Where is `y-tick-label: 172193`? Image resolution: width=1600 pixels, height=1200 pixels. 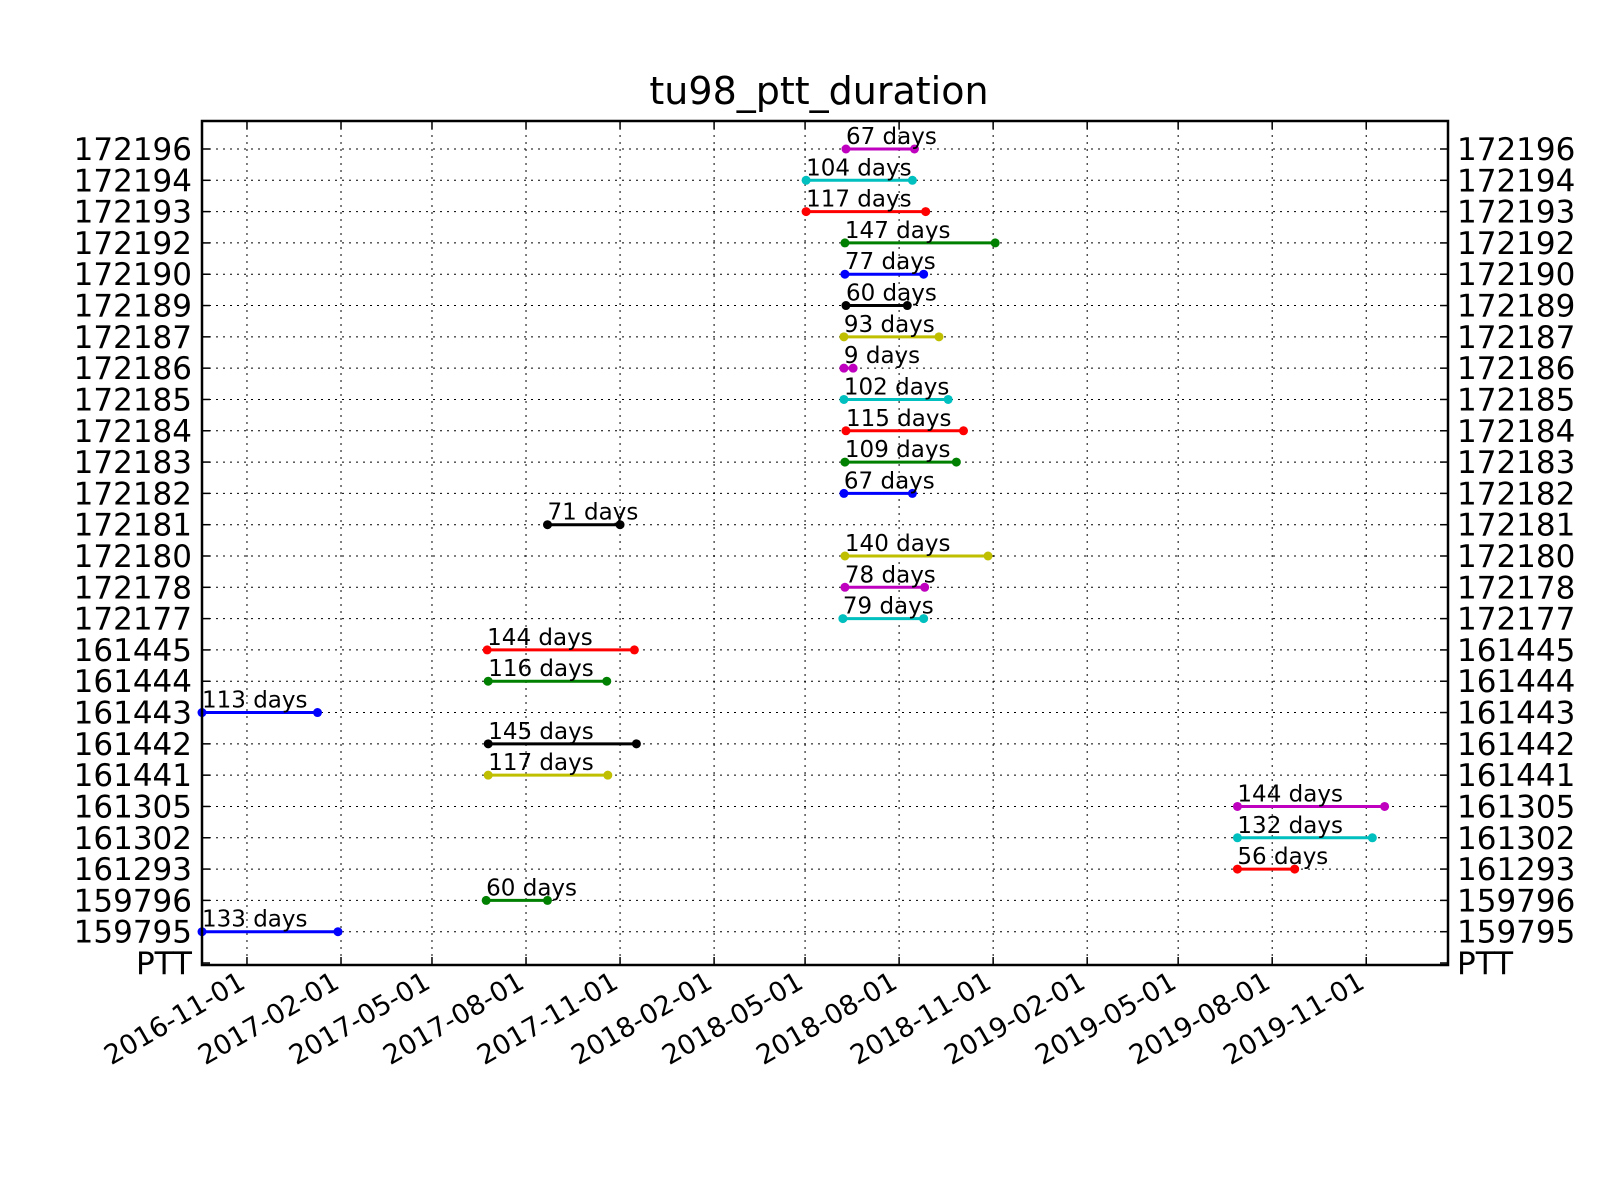 y-tick-label: 172193 is located at coordinates (133, 213).